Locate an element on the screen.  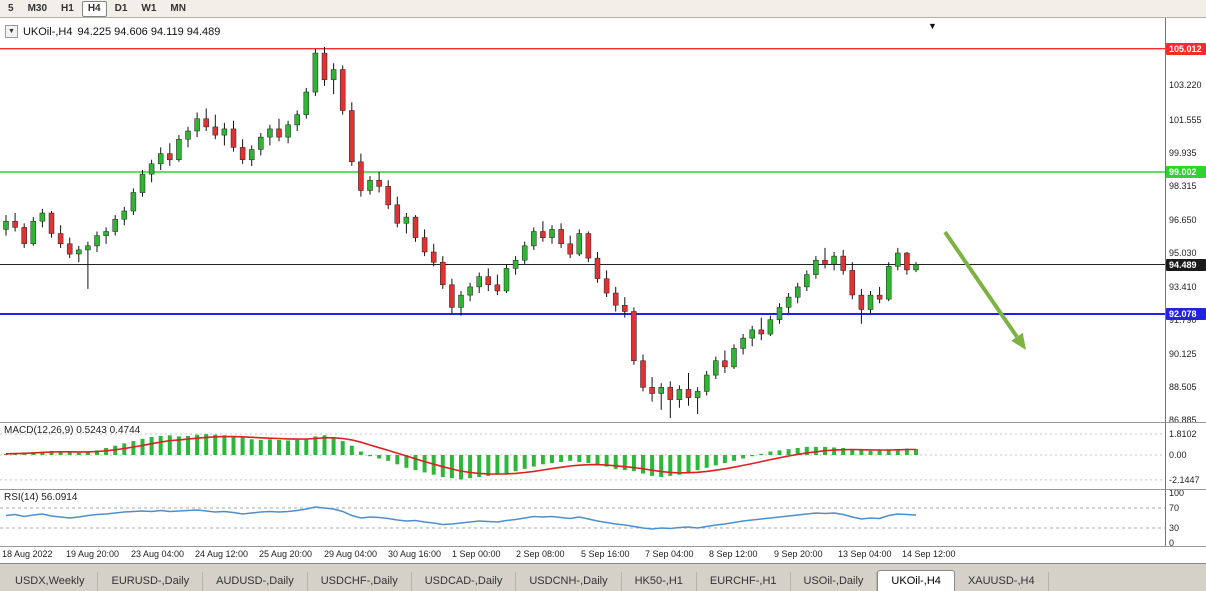
price-axis-tick: 90.125 is located at coordinates (1183, 354).